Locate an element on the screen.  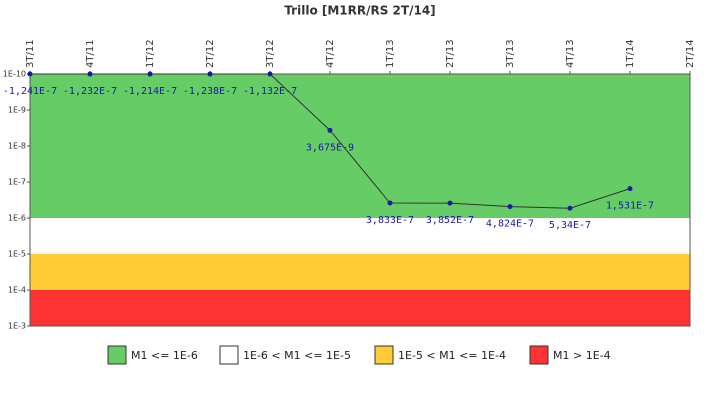
x-tick-label: 1T/13 is located at coordinates (390, 53).